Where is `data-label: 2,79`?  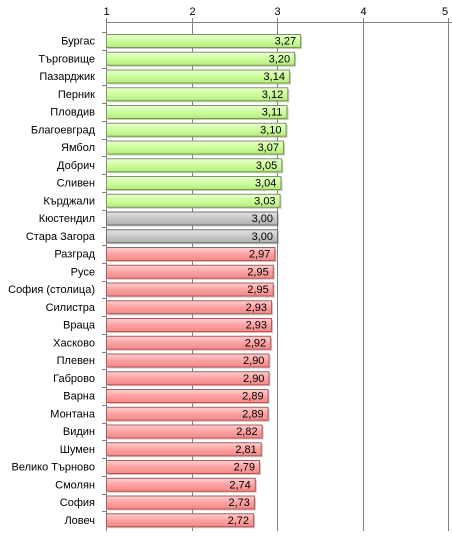
data-label: 2,79 is located at coordinates (244, 468).